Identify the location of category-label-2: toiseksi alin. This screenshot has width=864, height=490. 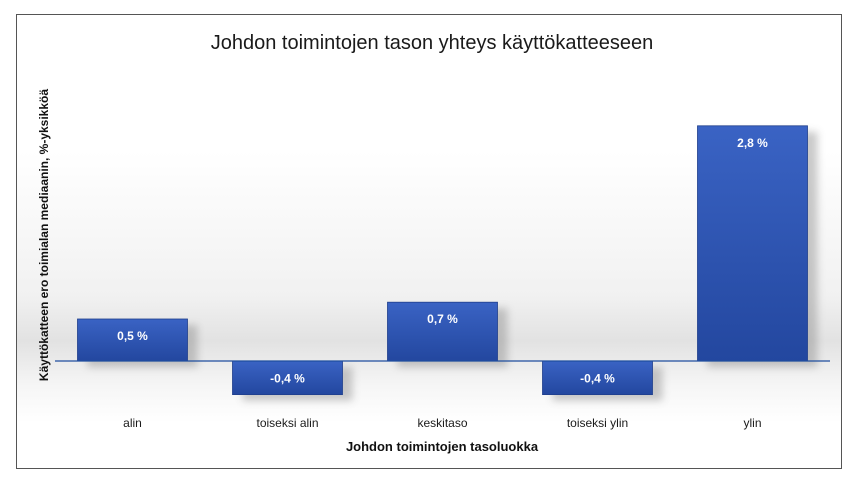
(287, 423).